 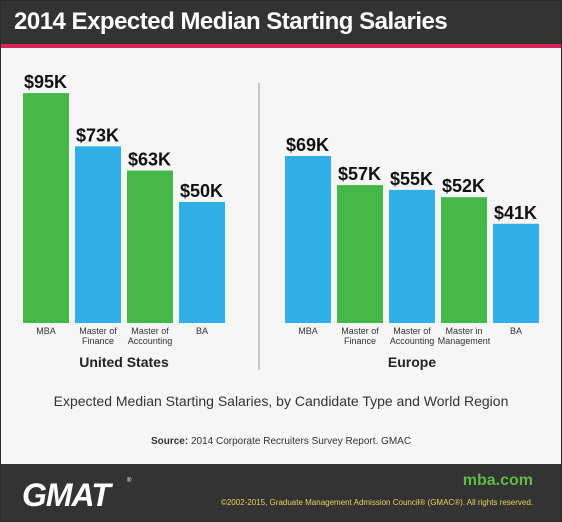 I want to click on value-label: $63K, so click(x=149, y=160).